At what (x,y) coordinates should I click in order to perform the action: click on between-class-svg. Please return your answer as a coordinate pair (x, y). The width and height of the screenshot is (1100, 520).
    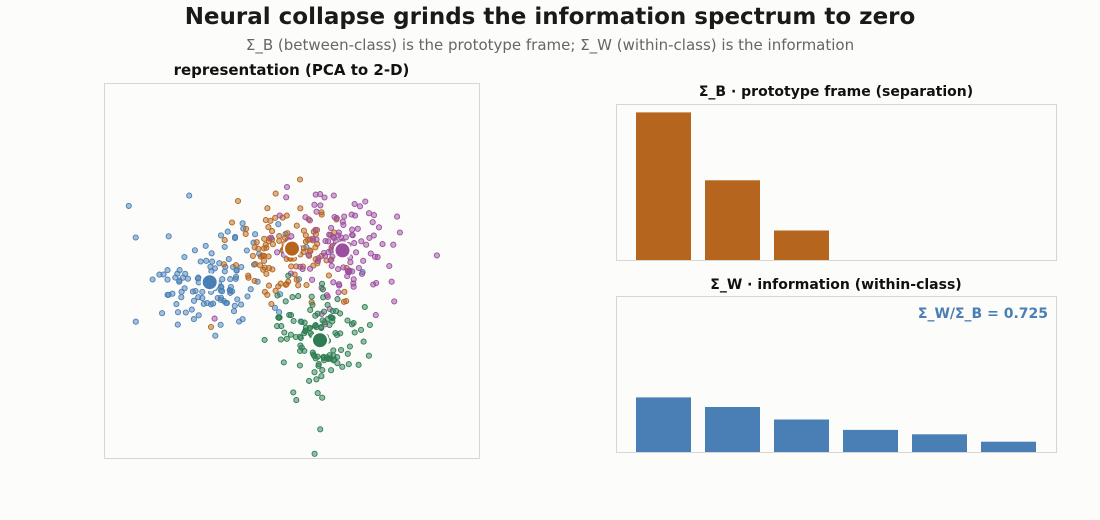
    Looking at the image, I should click on (732, 186).